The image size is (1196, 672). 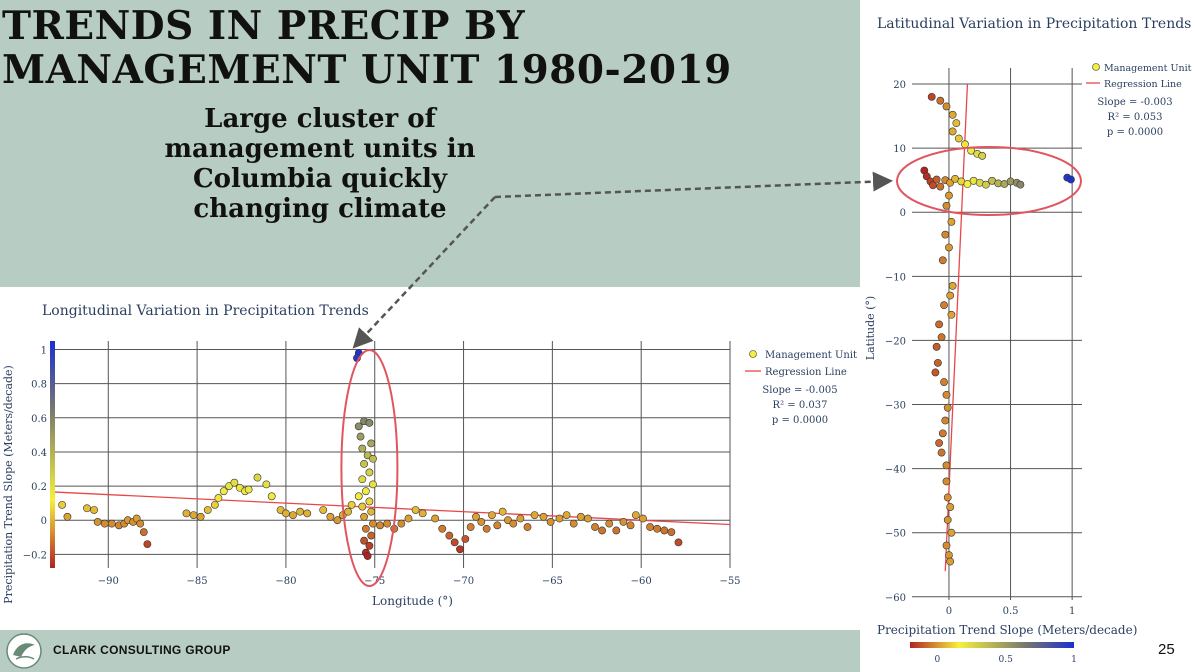 I want to click on stats-label: p = 0.0000, so click(x=800, y=420).